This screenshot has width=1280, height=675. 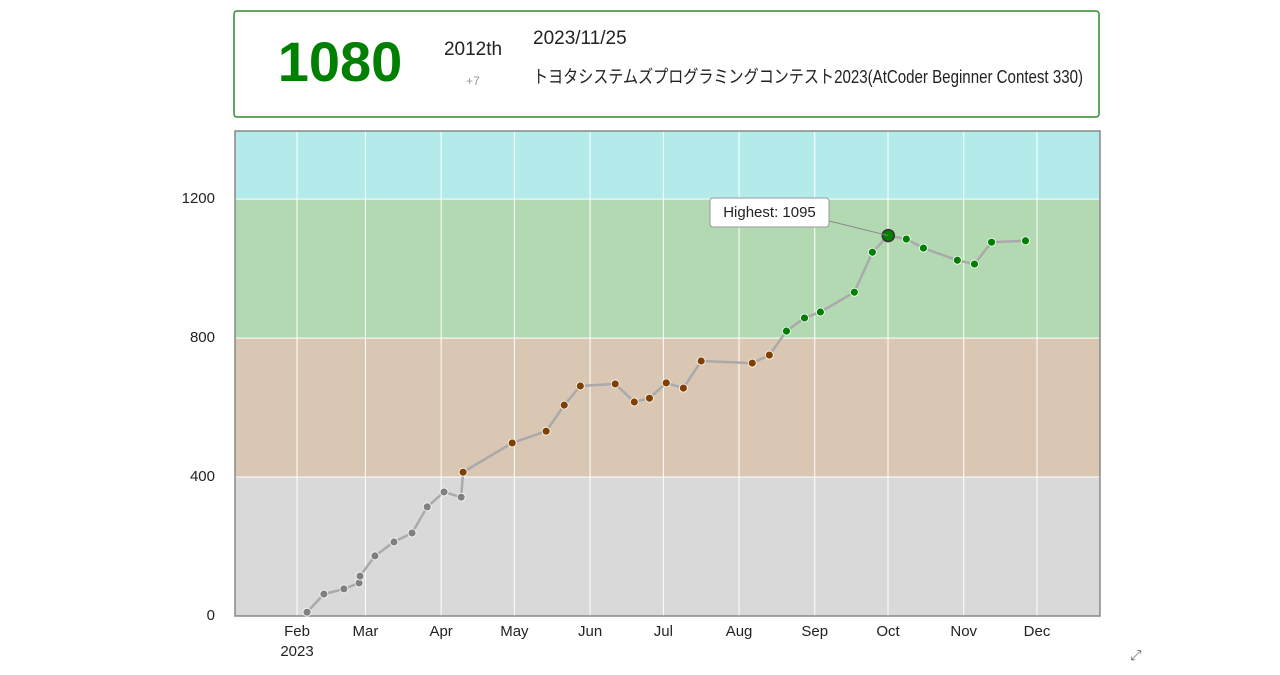 What do you see at coordinates (473, 49) in the screenshot?
I see `rank: 2012th` at bounding box center [473, 49].